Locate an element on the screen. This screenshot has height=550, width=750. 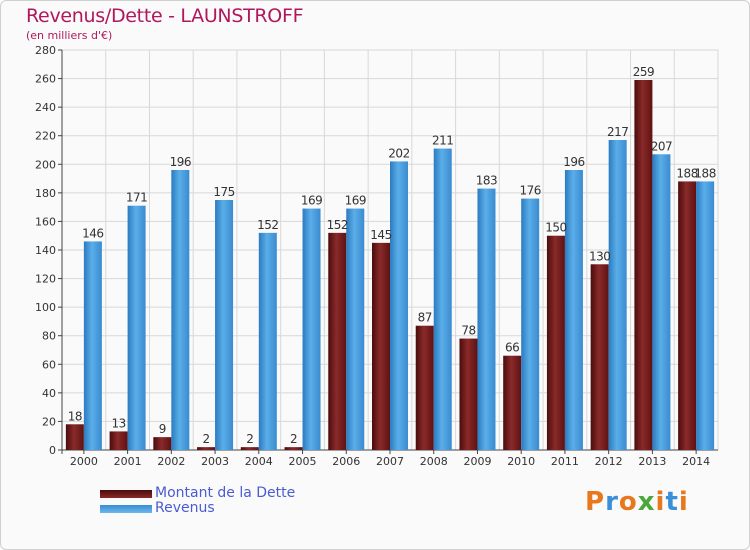
data-label-revenus-2003: 175 is located at coordinates (223, 192).